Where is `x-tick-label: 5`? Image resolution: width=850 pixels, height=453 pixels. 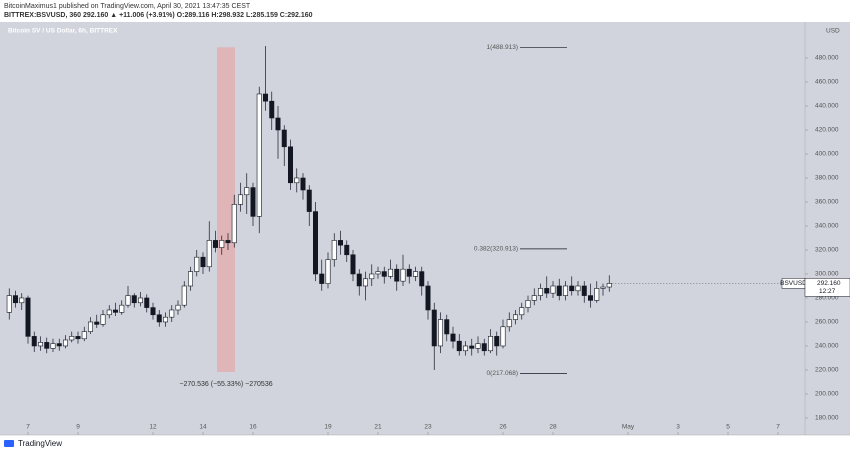
x-tick-label: 5 is located at coordinates (728, 427).